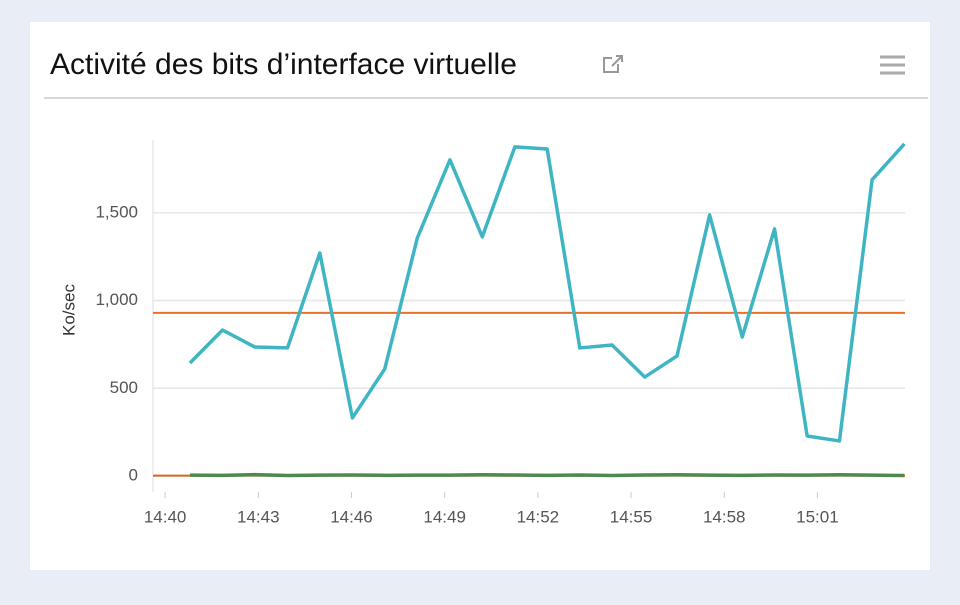 The image size is (960, 605). I want to click on y-axis-label: Ko/sec, so click(68, 310).